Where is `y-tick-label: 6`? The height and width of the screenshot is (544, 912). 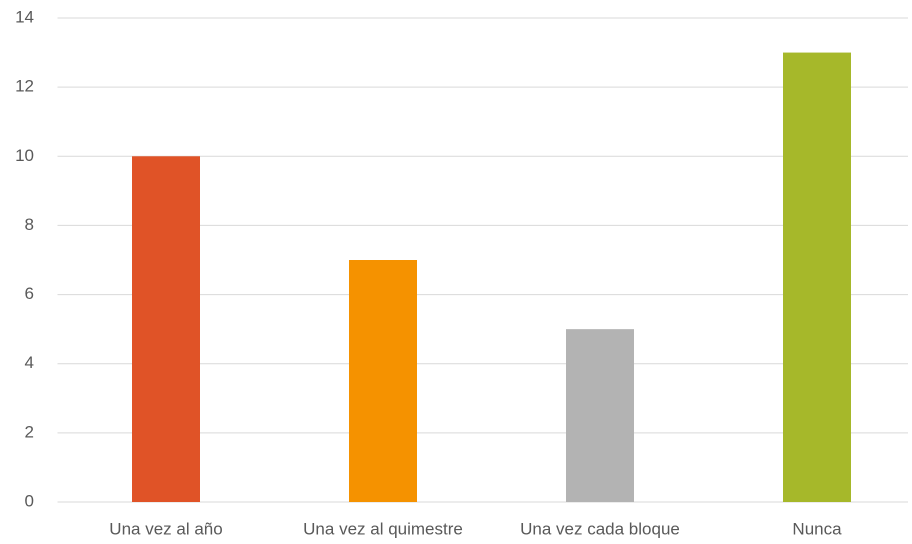 y-tick-label: 6 is located at coordinates (29, 293).